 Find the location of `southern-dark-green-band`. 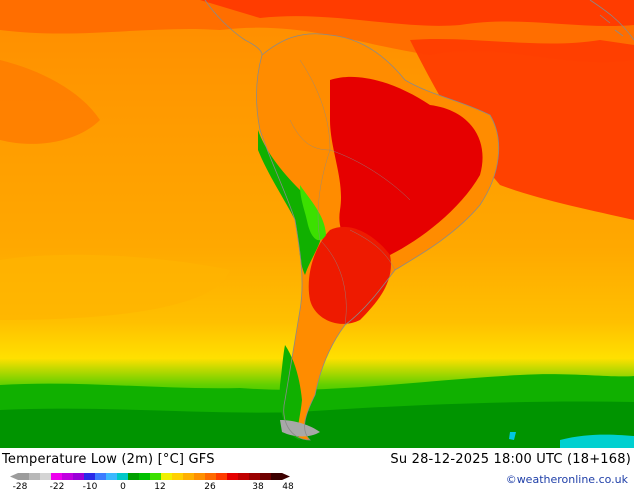

southern-dark-green-band is located at coordinates (317, 424).